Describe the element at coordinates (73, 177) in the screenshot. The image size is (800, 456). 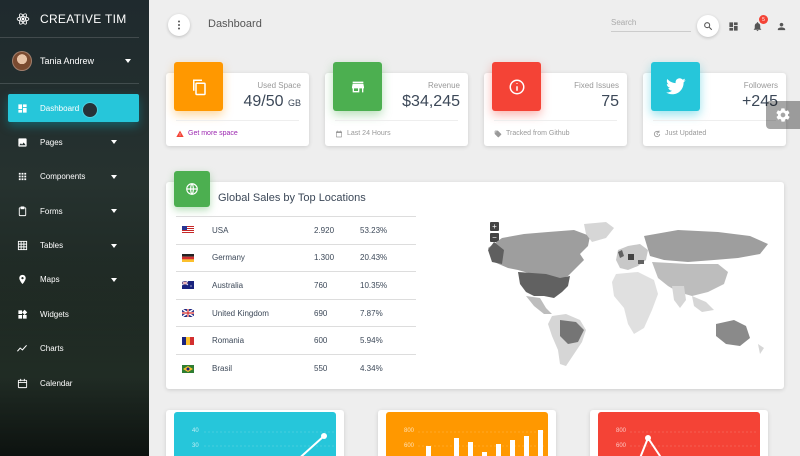
I see `sidebar-item-components: Components` at that location.